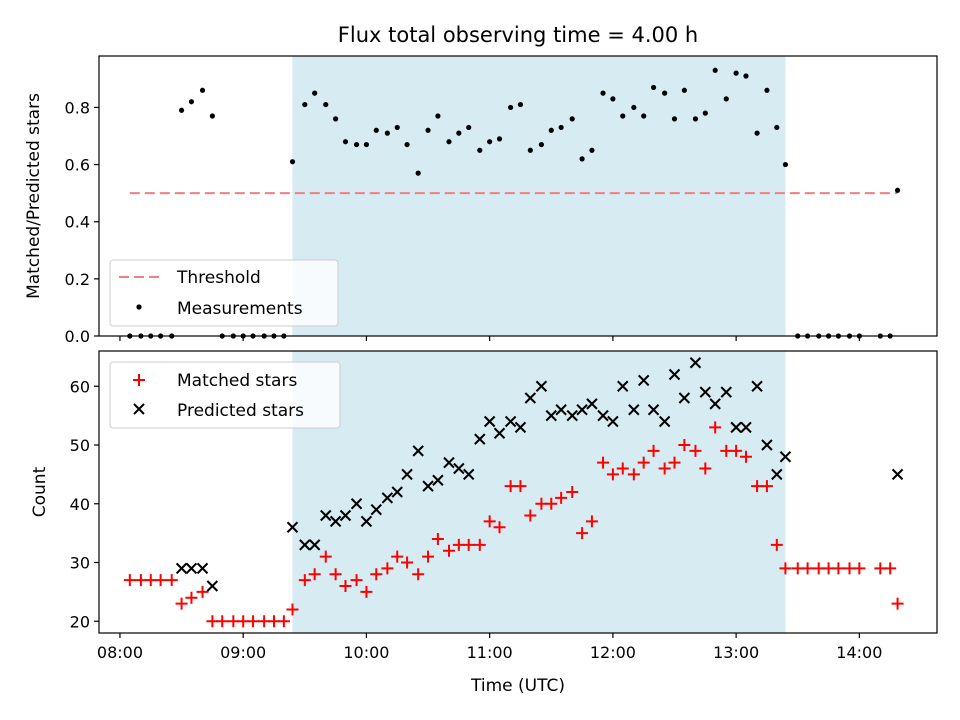 This screenshot has height=720, width=960. Describe the element at coordinates (517, 686) in the screenshot. I see `x-axis-label: Time (UTC)` at that location.